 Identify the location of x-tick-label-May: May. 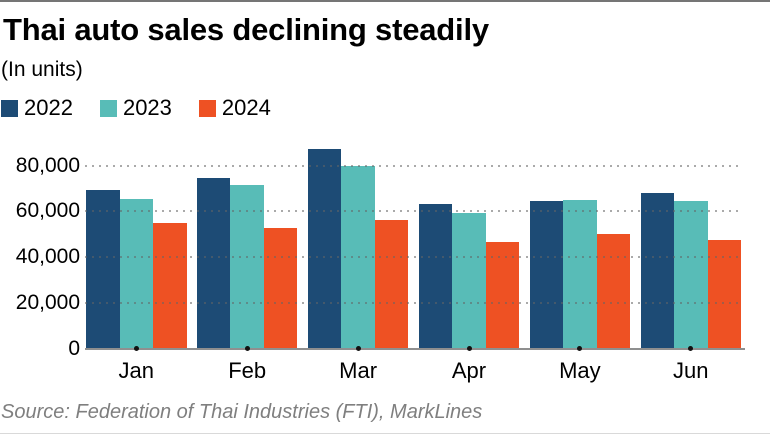
(580, 370).